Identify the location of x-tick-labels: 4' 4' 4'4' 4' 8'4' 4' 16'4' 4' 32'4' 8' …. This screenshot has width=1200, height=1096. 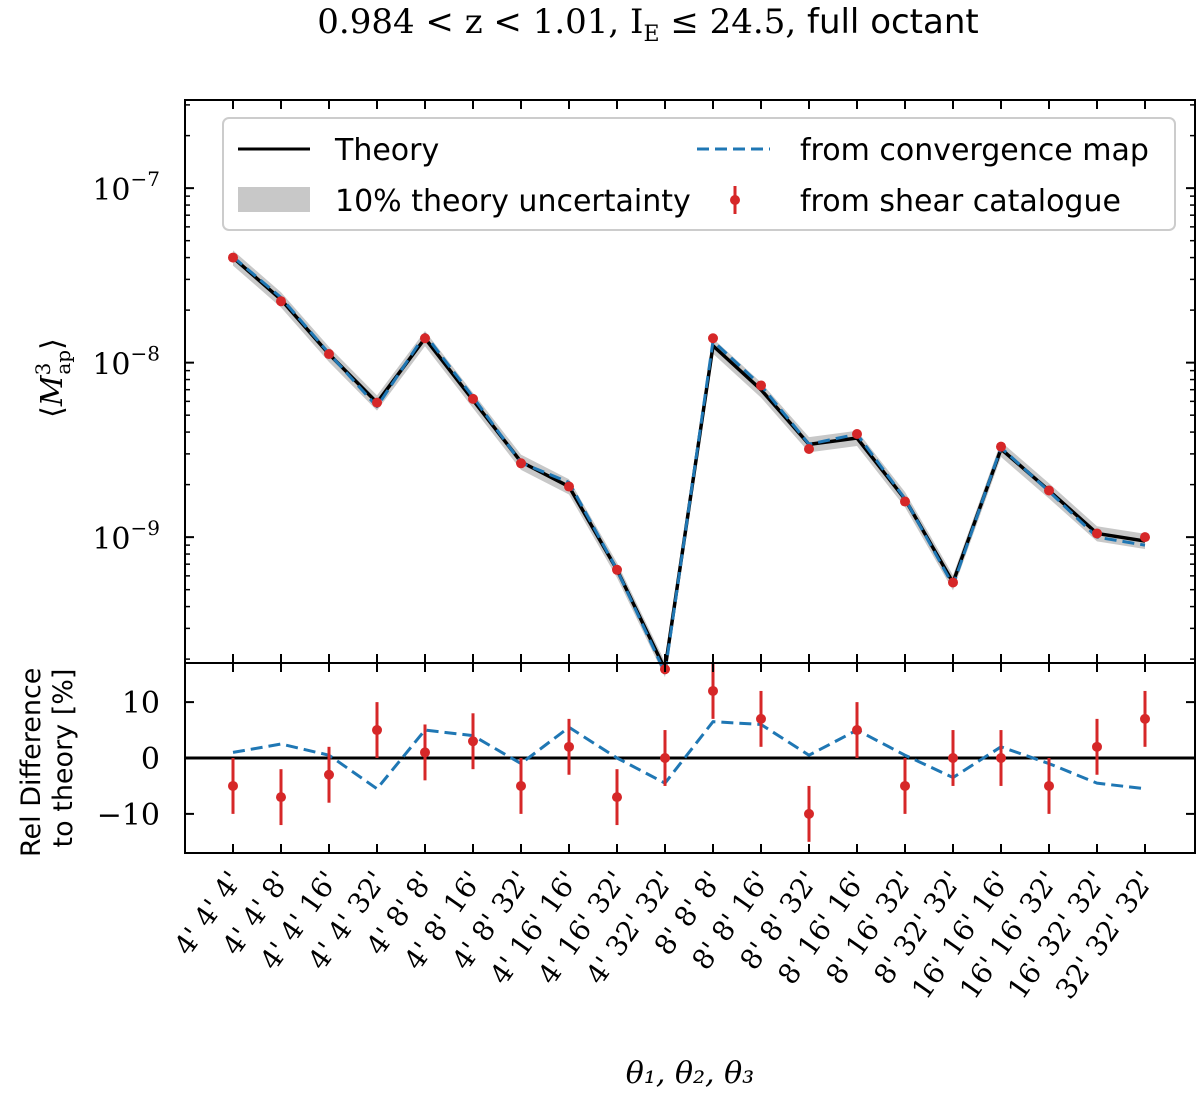
(664, 935).